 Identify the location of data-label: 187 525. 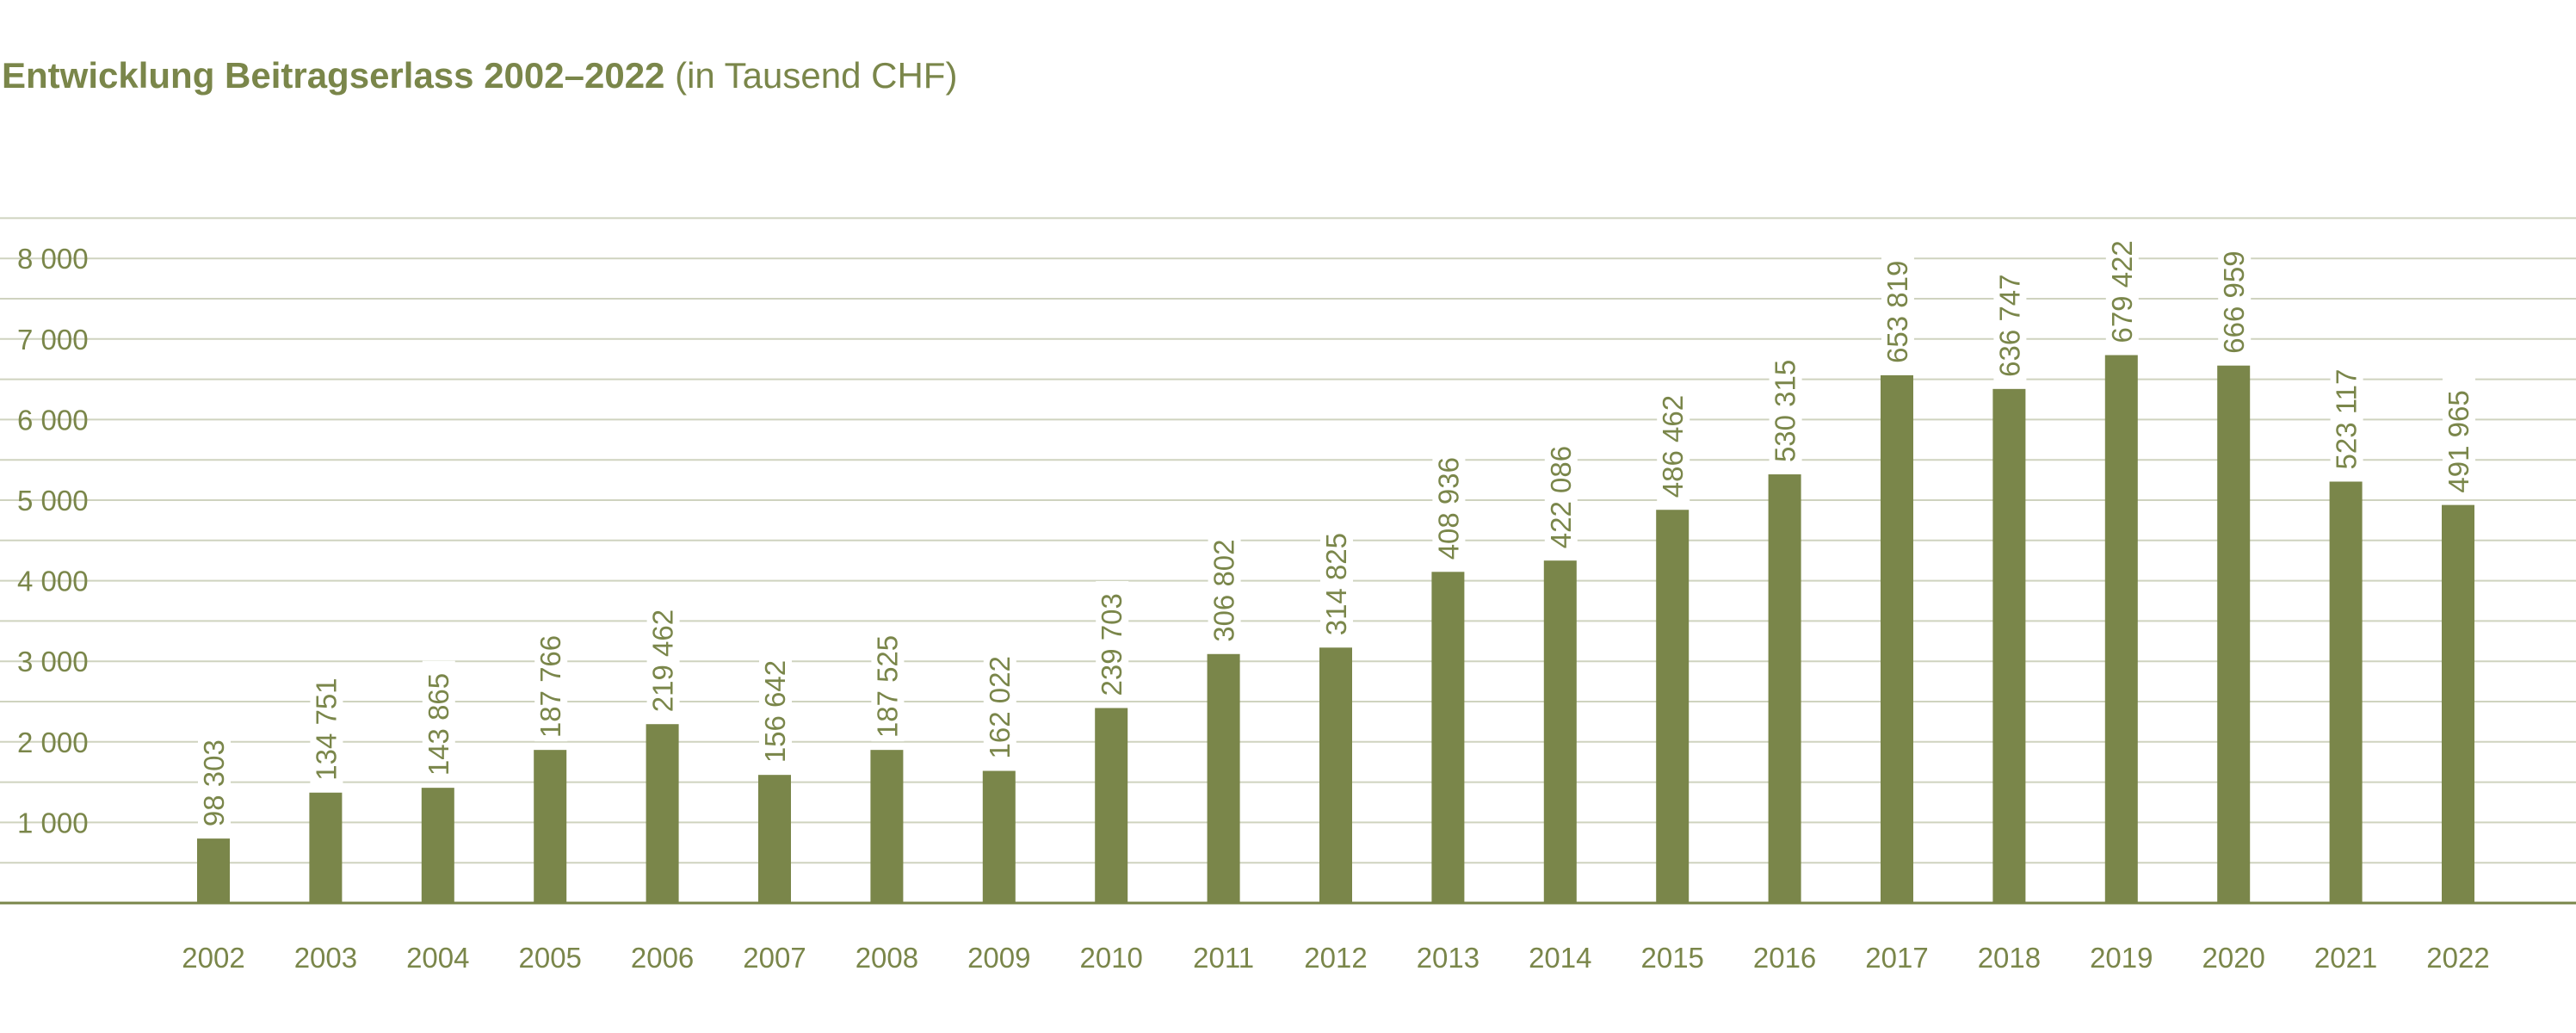
(887, 686).